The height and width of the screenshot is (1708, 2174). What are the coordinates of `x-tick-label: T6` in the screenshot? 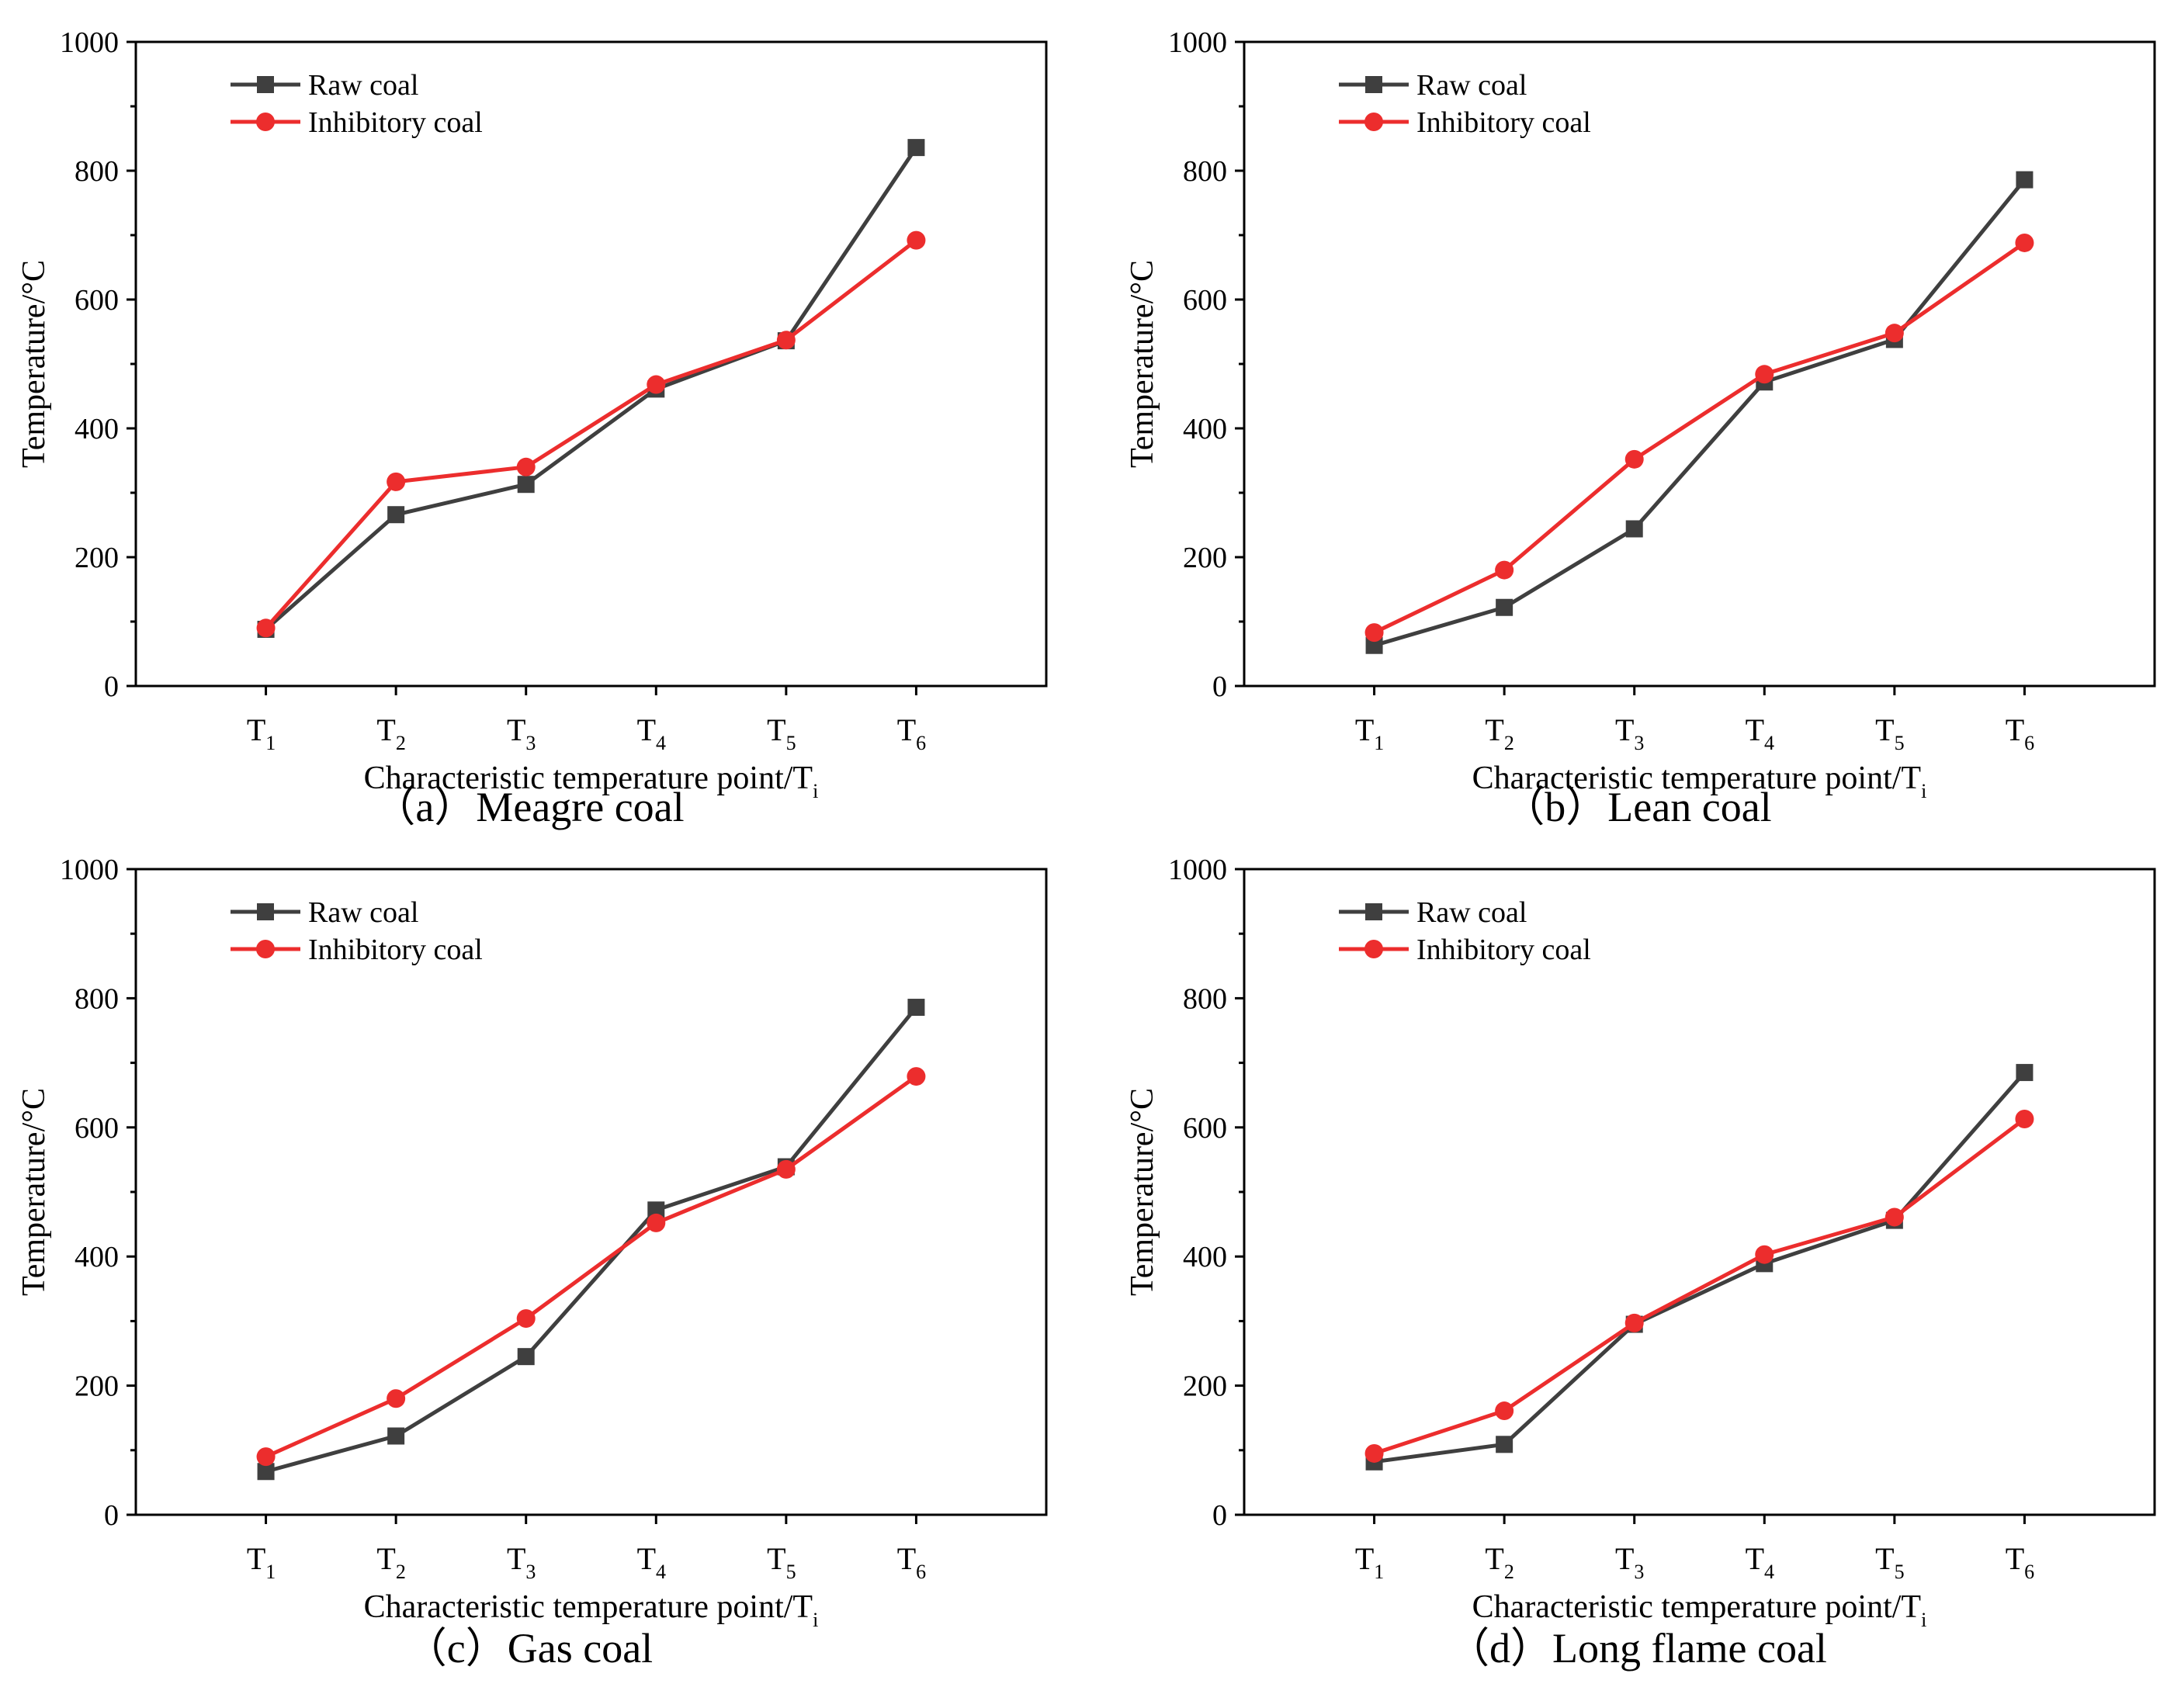 It's located at (911, 733).